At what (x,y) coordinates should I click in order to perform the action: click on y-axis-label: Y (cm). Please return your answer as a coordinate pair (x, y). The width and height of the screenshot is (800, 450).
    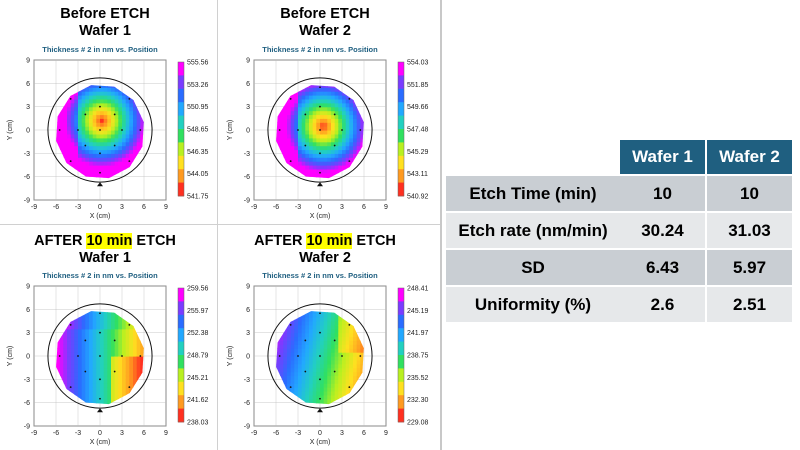
    Looking at the image, I should click on (10, 356).